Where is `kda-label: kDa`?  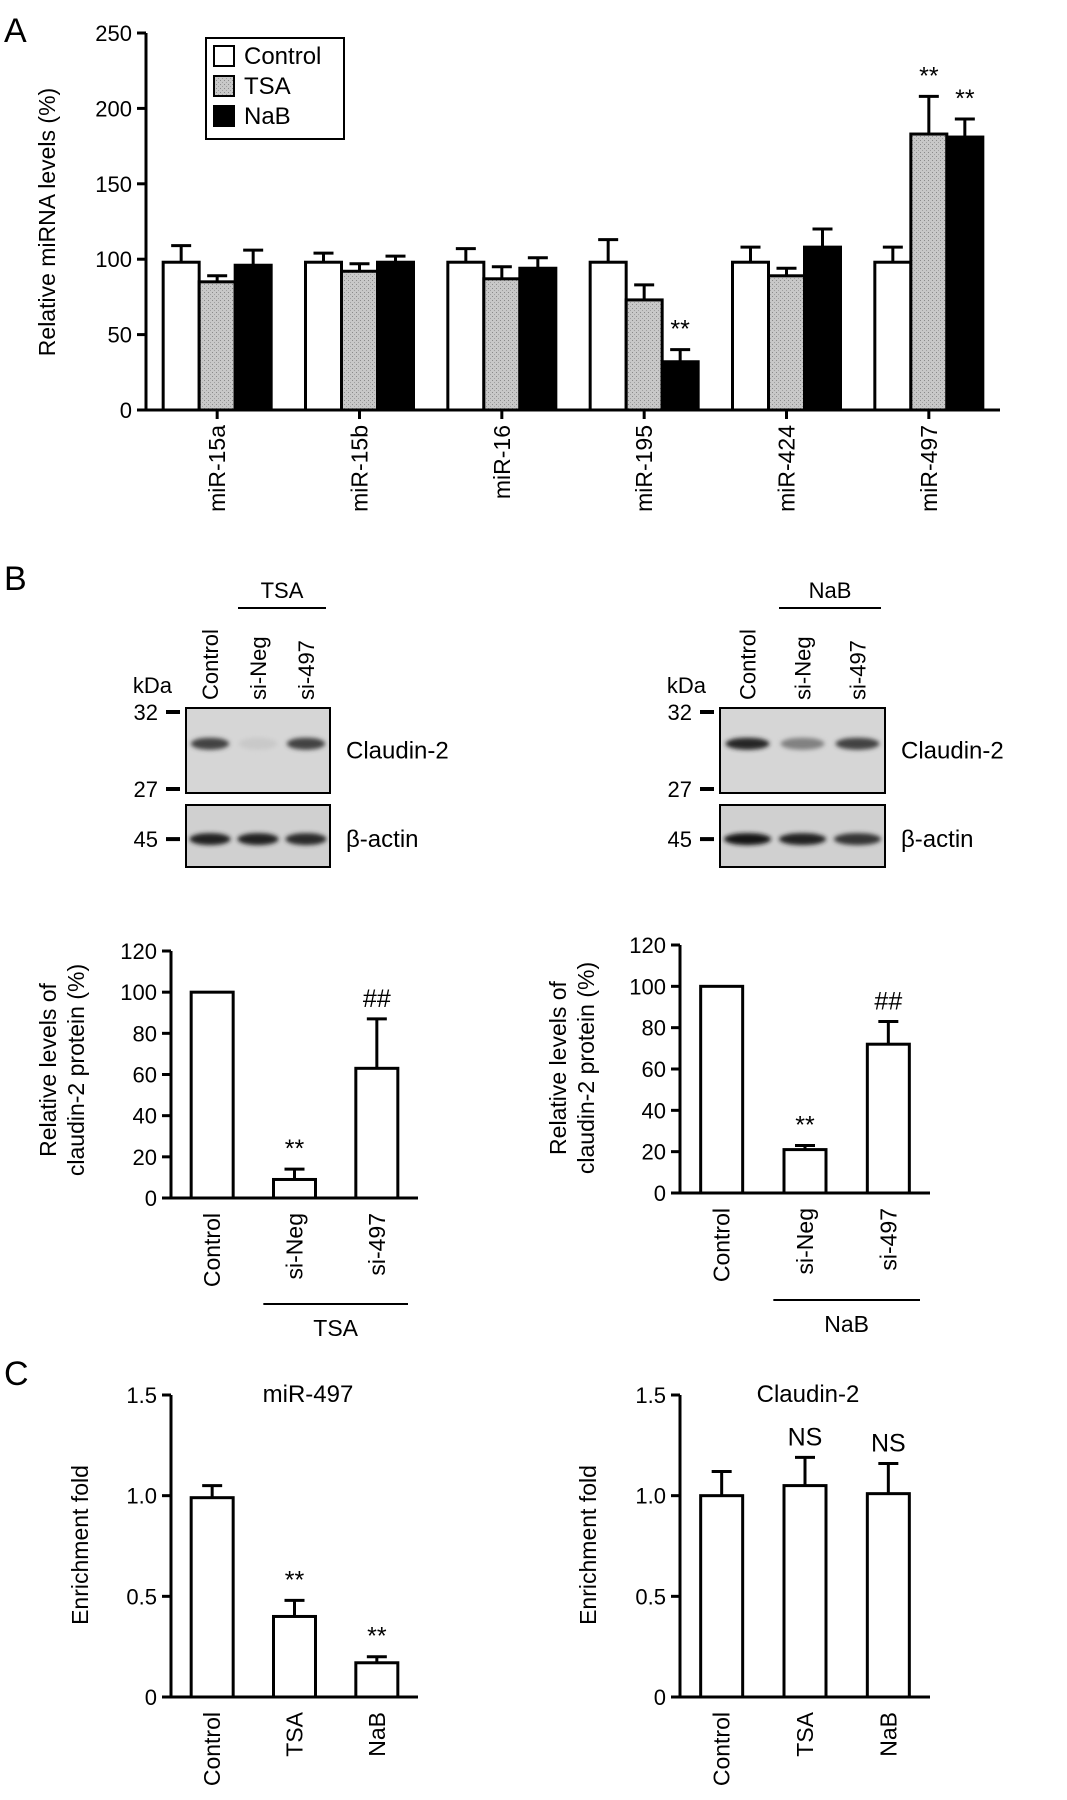 kda-label: kDa is located at coordinates (153, 685).